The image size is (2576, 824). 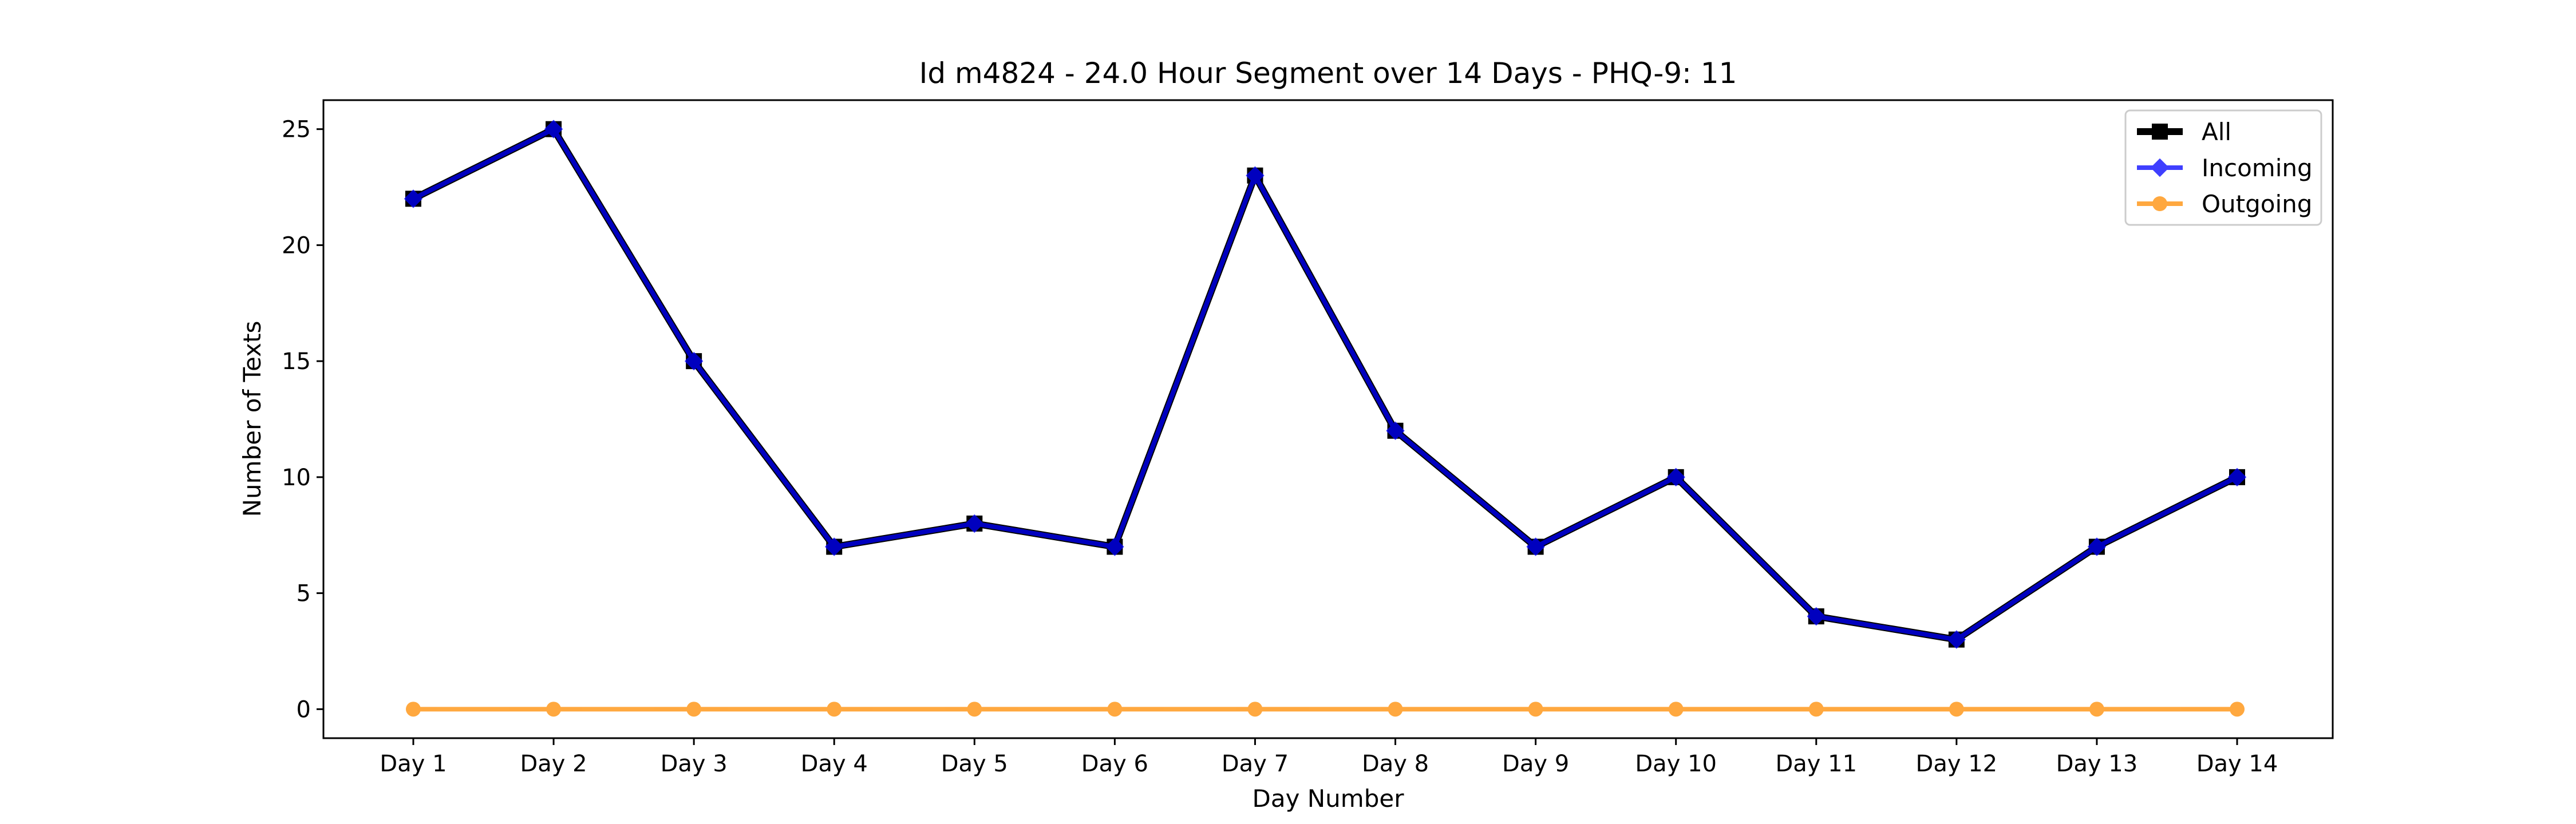 I want to click on y-axis: 0 5 10 15 20 25, so click(x=302, y=420).